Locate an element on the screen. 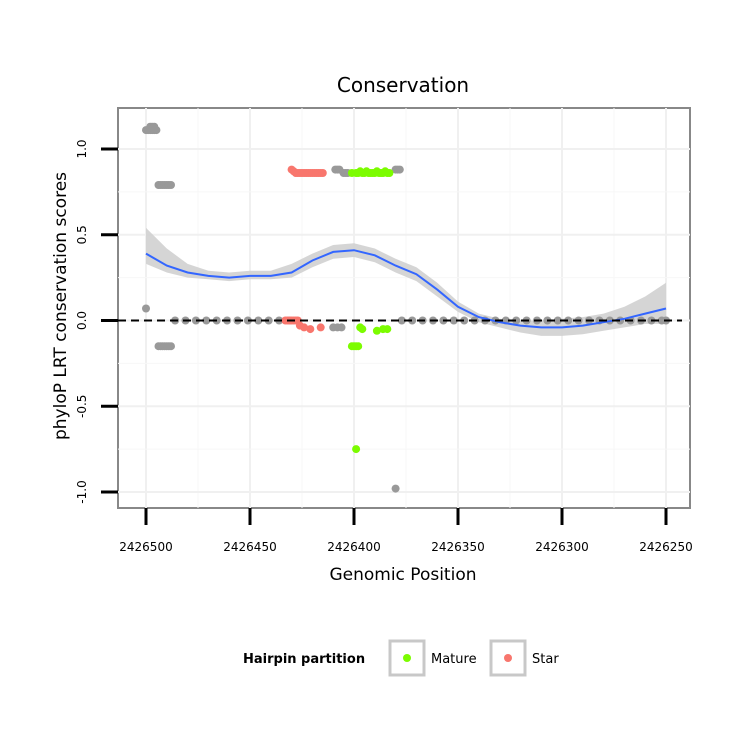 The image size is (750, 750). legend-label-star: Star is located at coordinates (545, 659).